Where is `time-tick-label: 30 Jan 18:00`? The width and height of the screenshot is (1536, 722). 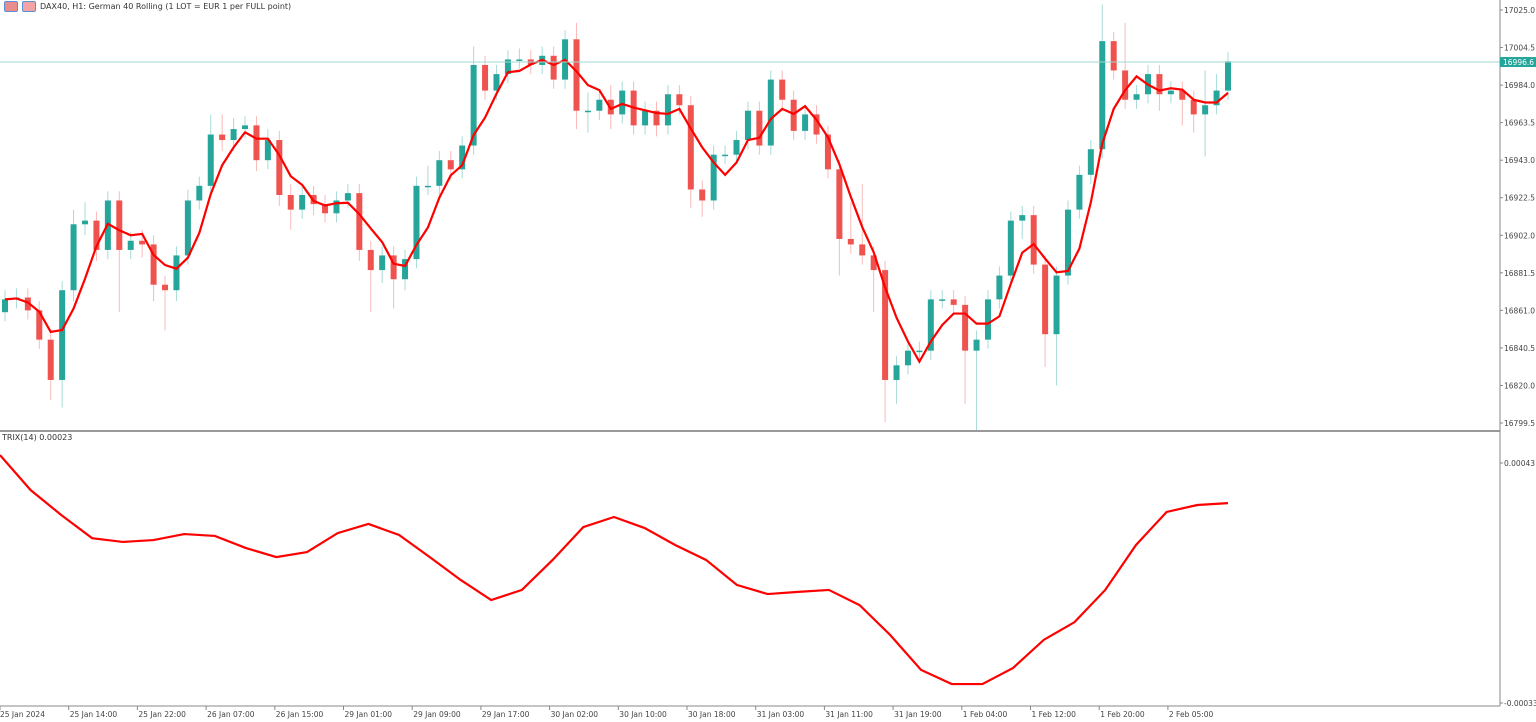 time-tick-label: 30 Jan 18:00 is located at coordinates (712, 714).